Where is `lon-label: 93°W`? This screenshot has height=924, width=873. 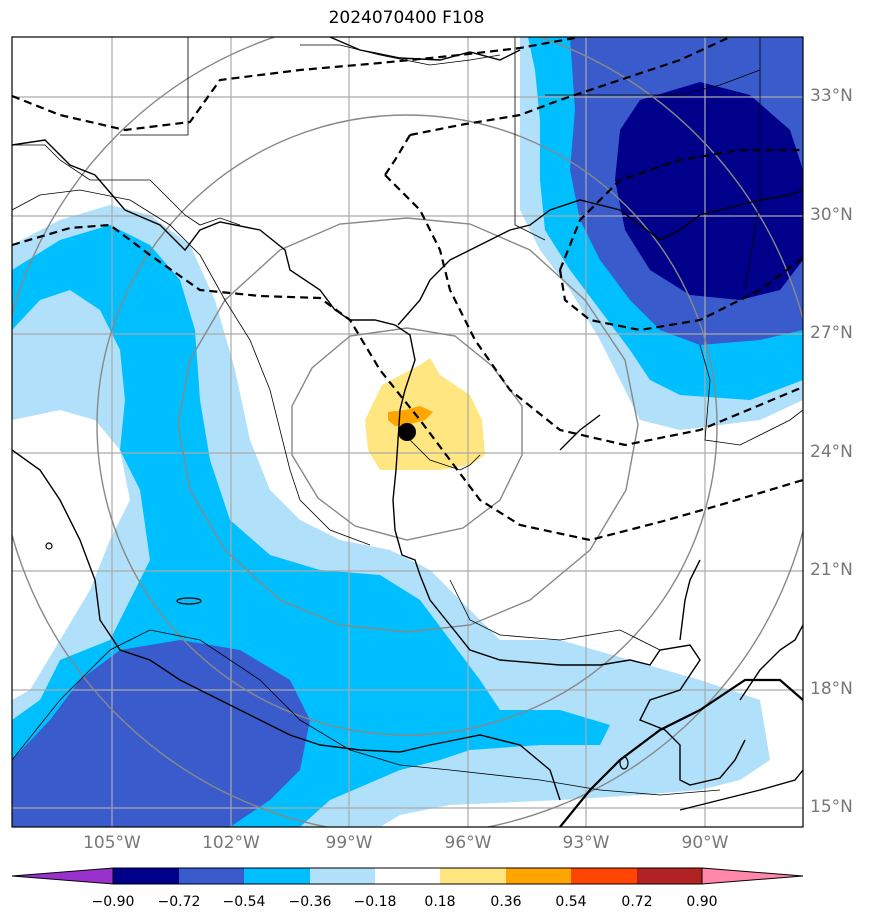
lon-label: 93°W is located at coordinates (586, 843).